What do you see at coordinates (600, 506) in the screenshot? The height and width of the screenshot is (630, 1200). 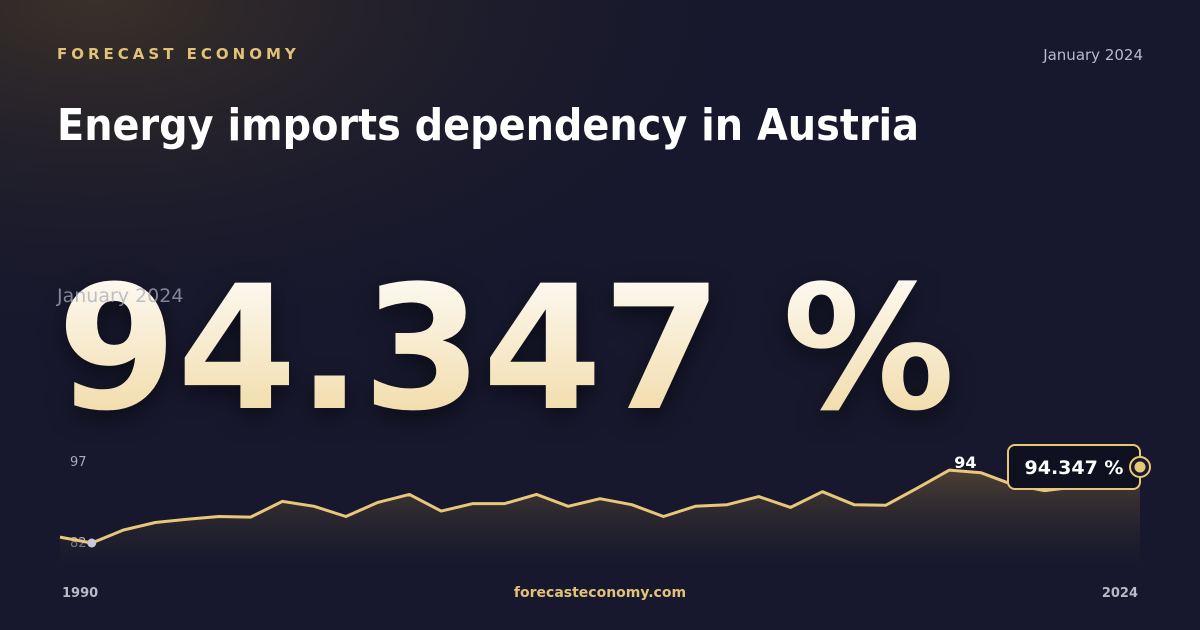 I see `line` at bounding box center [600, 506].